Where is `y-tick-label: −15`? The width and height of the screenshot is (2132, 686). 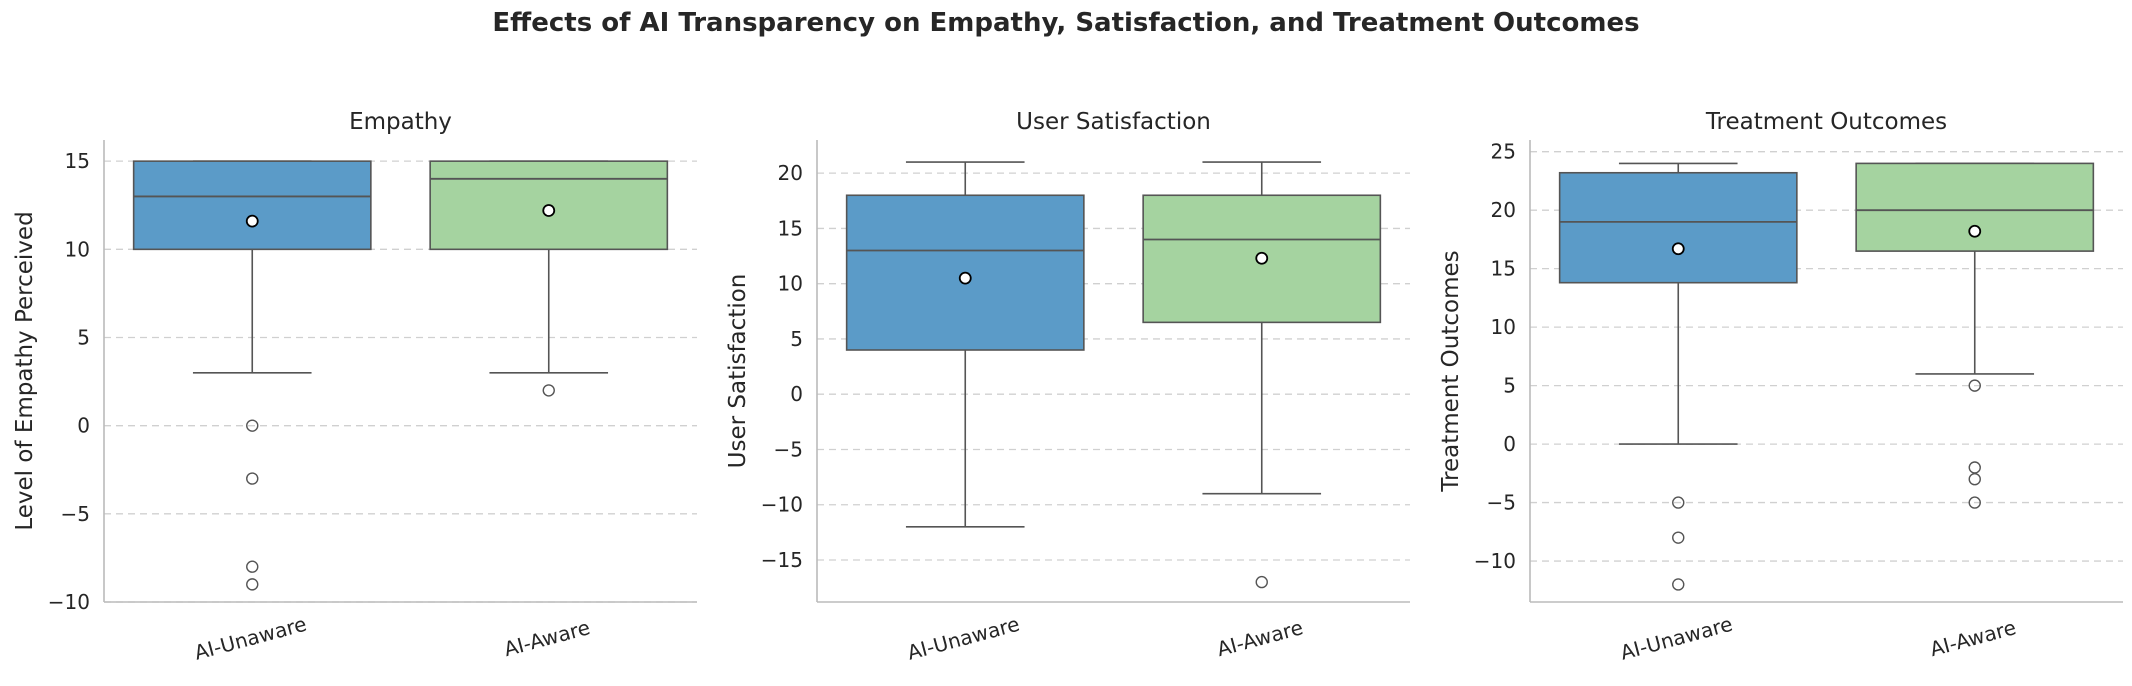 y-tick-label: −15 is located at coordinates (782, 560).